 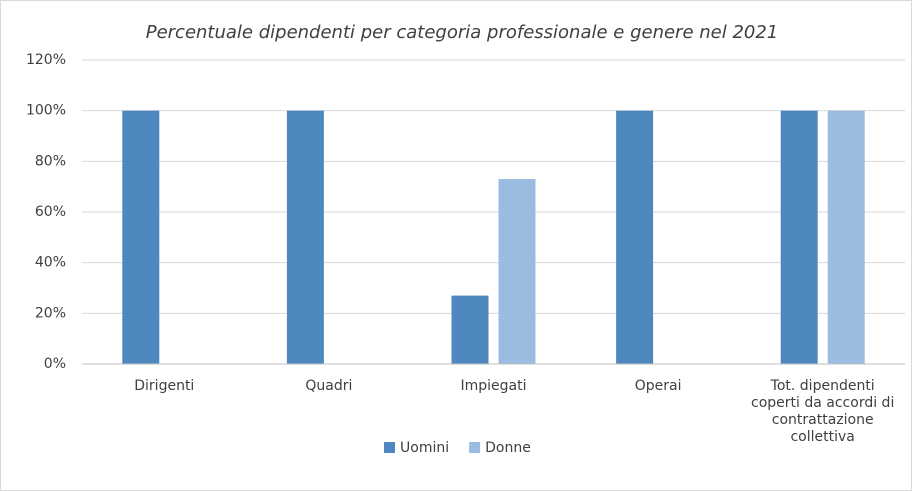 I want to click on x-tick-label: Operai, so click(x=658, y=386).